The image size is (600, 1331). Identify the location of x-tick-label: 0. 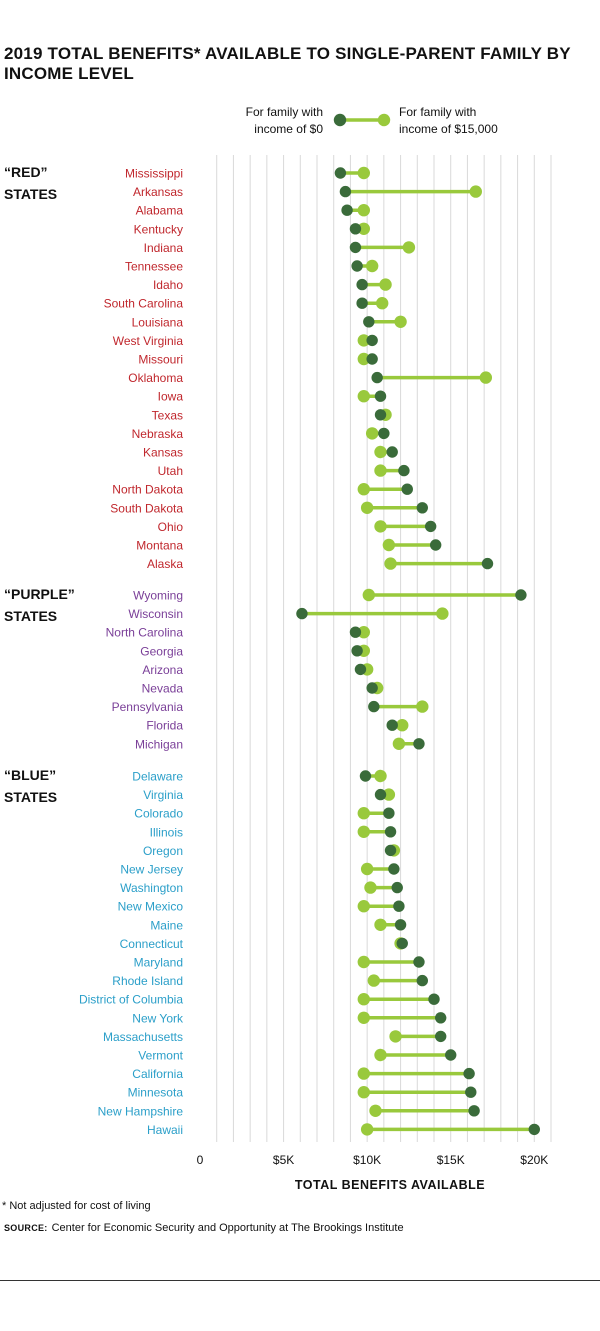
(200, 1160).